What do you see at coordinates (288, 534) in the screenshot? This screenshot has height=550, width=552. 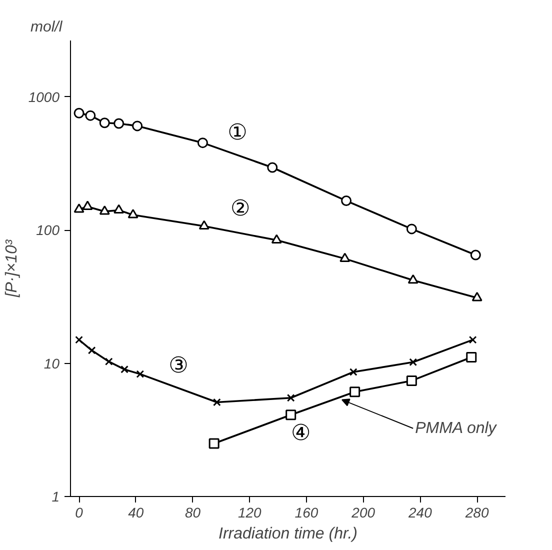 I see `x-axis-title: Irradiation time (hr.)` at bounding box center [288, 534].